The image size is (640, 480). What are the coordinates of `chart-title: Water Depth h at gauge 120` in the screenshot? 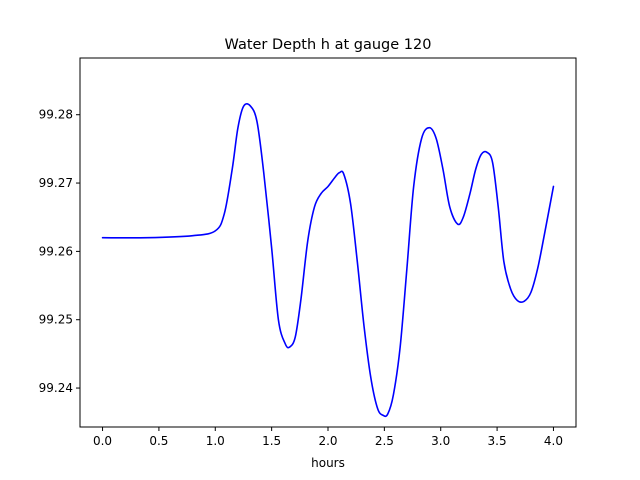 It's located at (328, 45).